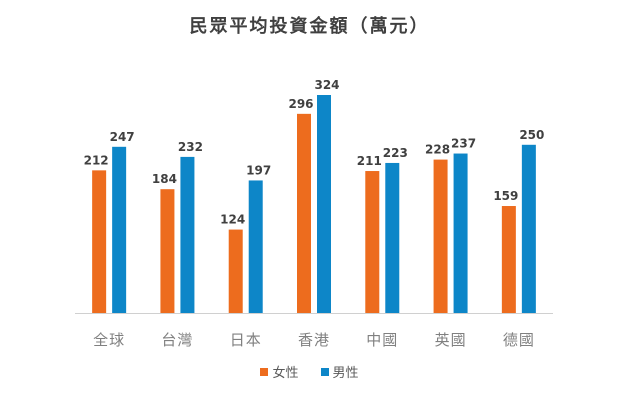  I want to click on data-label: 247, so click(122, 137).